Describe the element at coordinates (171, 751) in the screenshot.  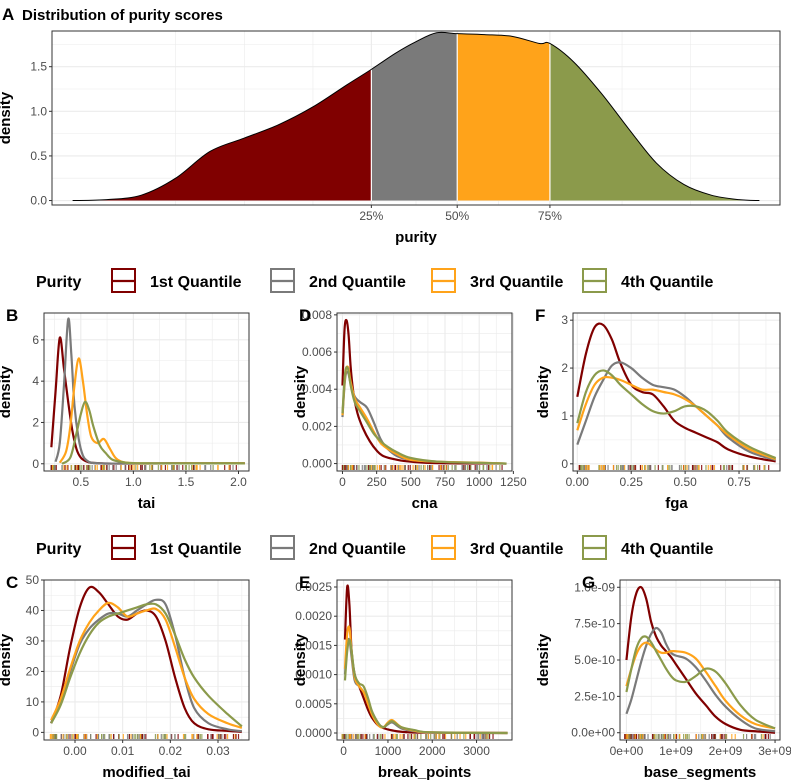
I see `x-tick-label: 0.02` at that location.